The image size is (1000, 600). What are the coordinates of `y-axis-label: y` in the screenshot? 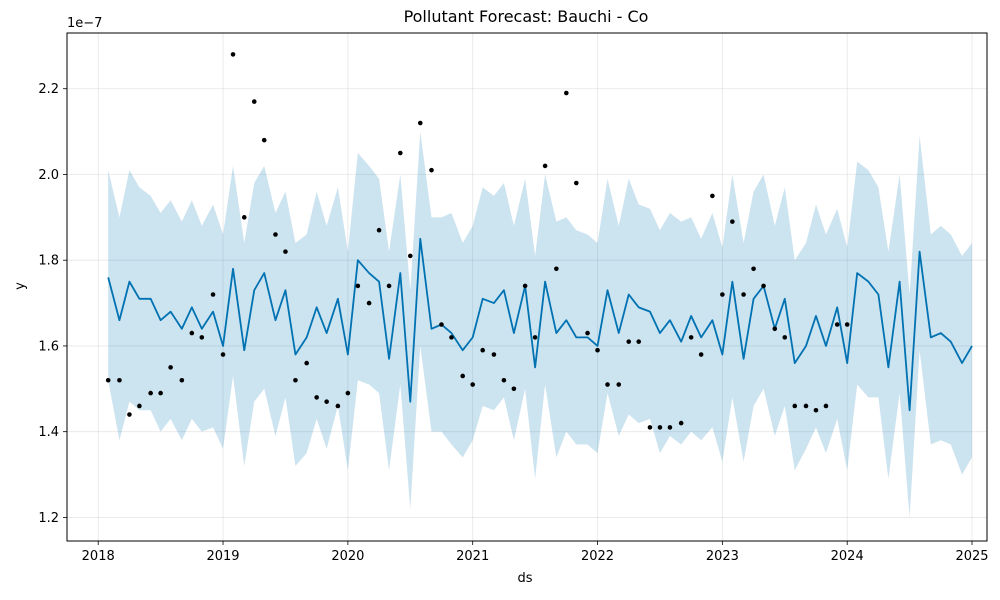 It's located at (20, 286).